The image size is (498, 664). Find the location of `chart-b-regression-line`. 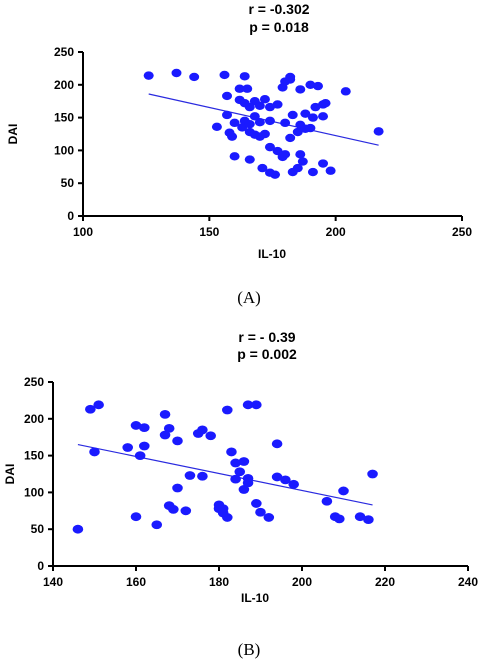

chart-b-regression-line is located at coordinates (225, 474).